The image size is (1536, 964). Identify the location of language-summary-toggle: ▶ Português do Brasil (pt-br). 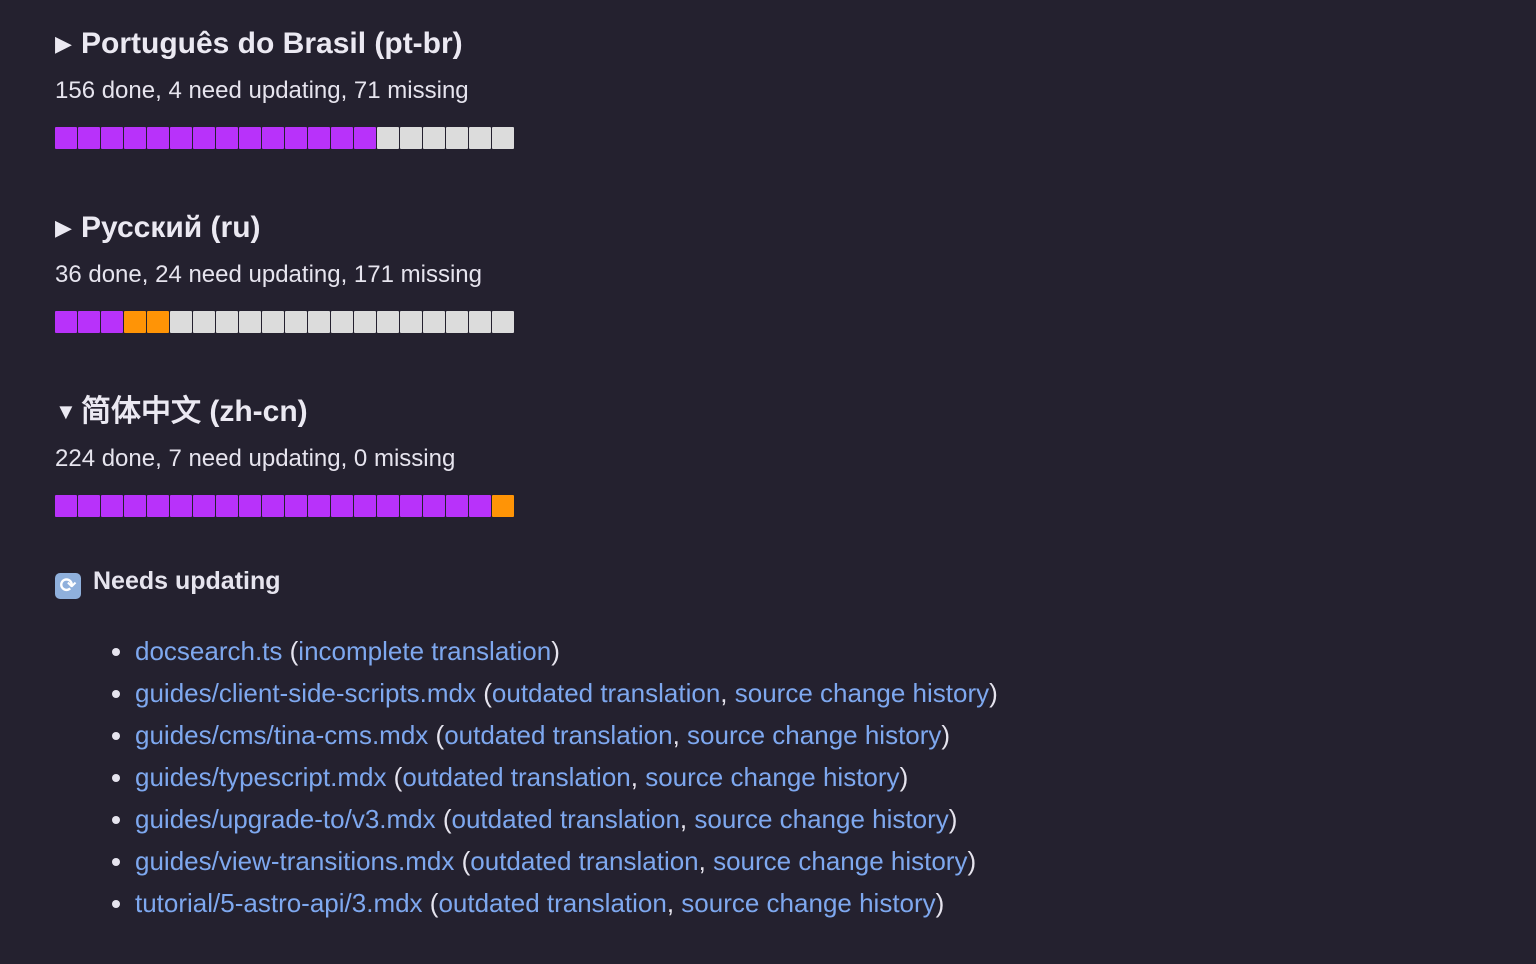
(285, 44).